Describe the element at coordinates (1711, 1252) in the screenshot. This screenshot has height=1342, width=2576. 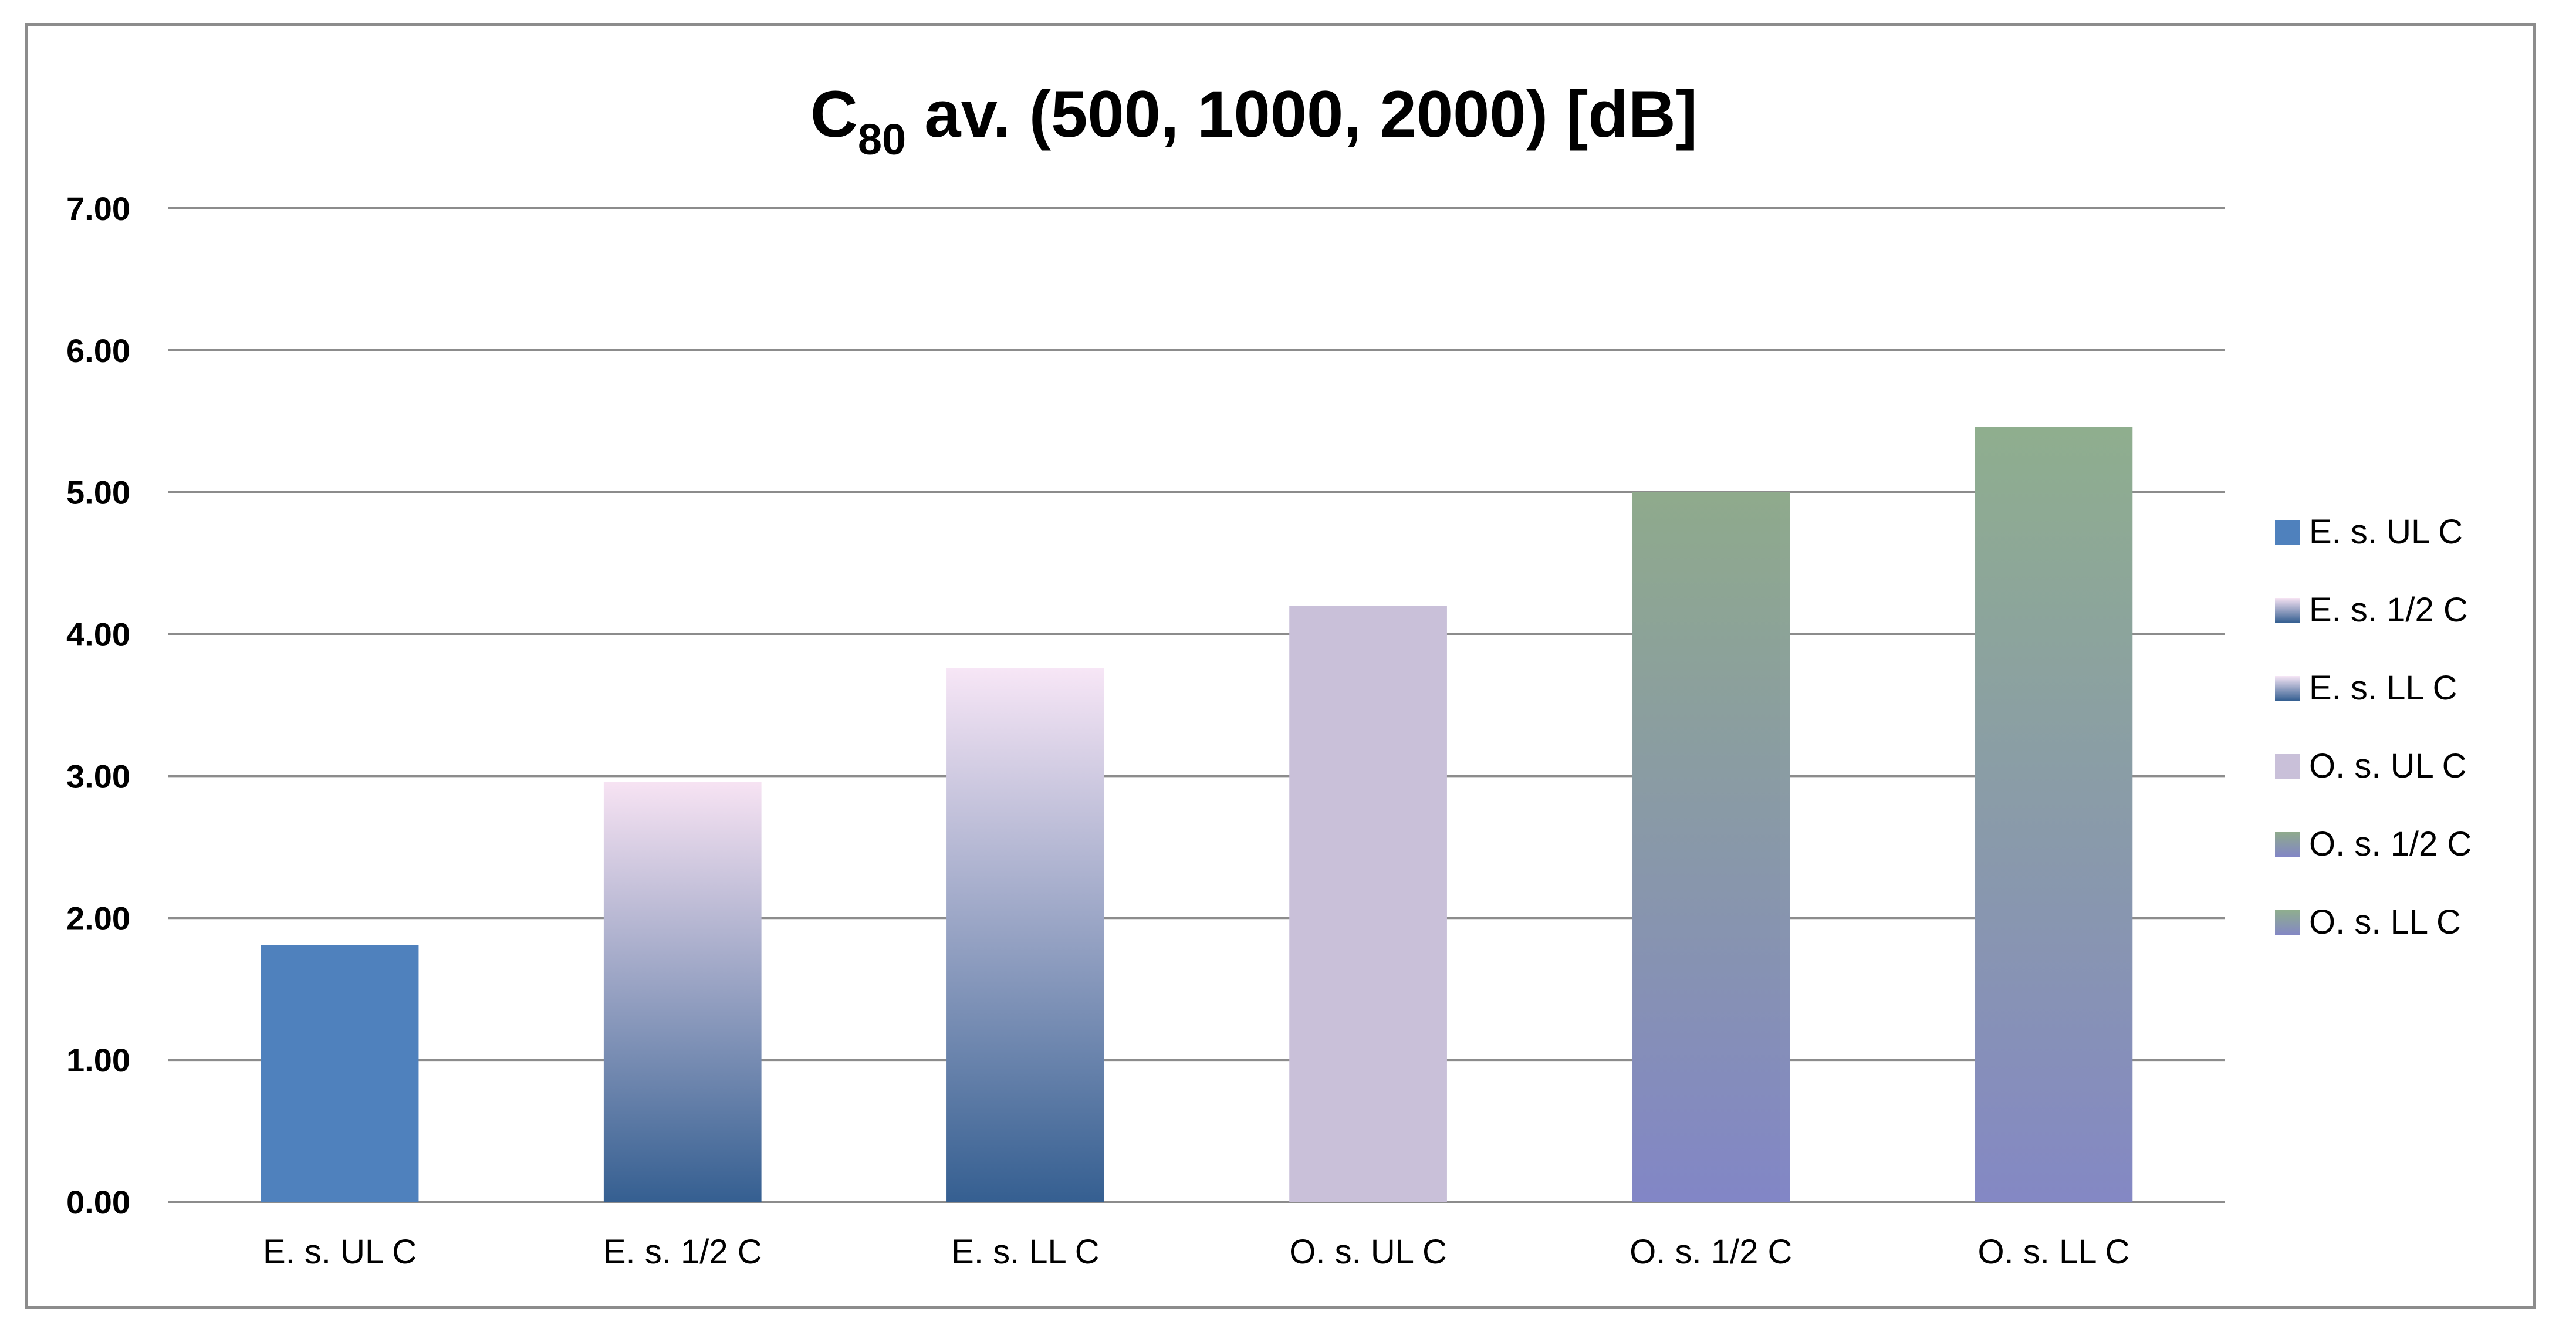
I see `x-category-label: O. s. 1/2 C` at that location.